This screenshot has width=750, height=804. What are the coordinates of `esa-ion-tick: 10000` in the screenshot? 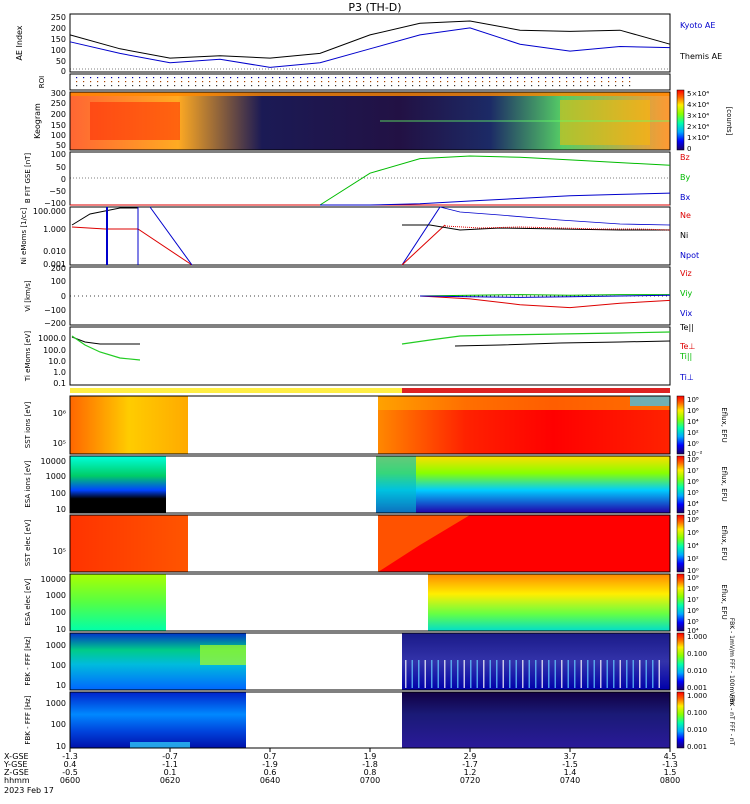 It's located at (53, 461).